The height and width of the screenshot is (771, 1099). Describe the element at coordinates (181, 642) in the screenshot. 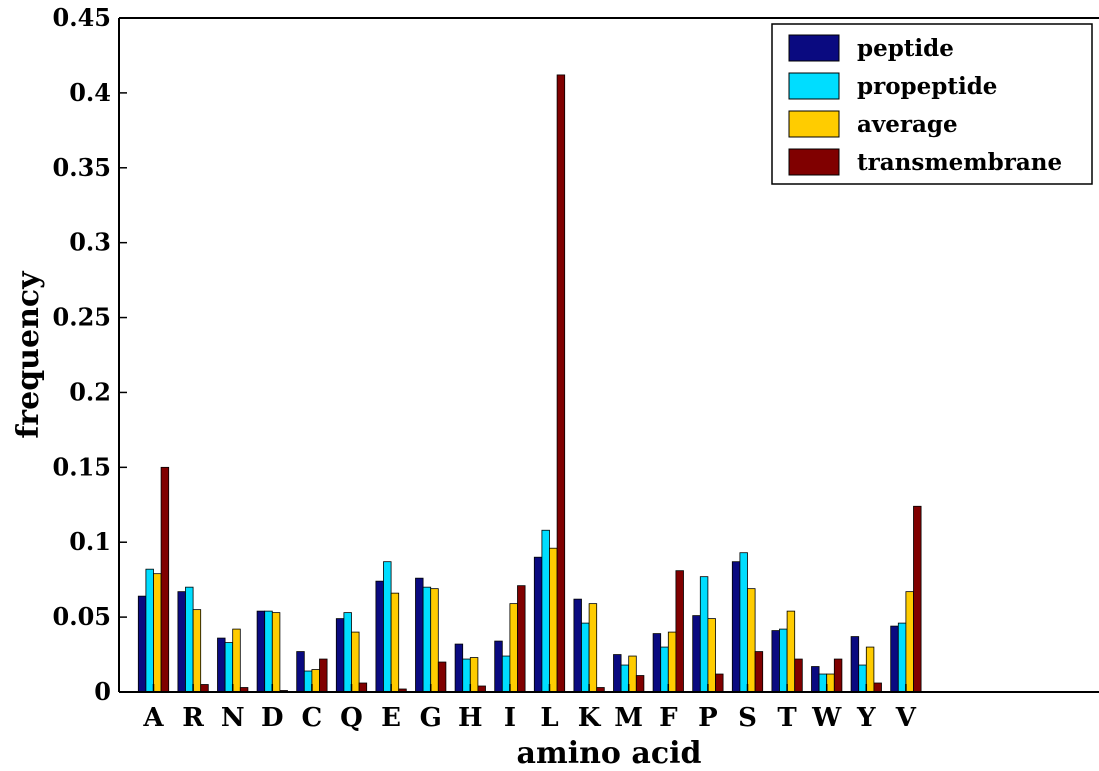

I see `bar-peptide-R` at that location.